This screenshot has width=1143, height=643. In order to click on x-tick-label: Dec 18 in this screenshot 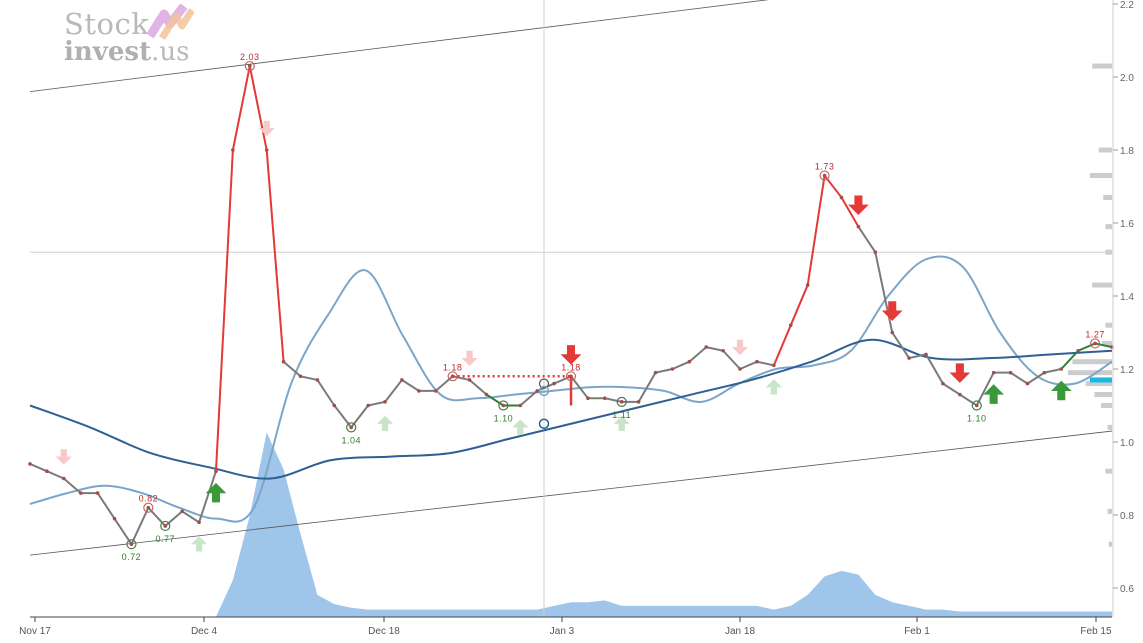, I will do `click(384, 631)`.